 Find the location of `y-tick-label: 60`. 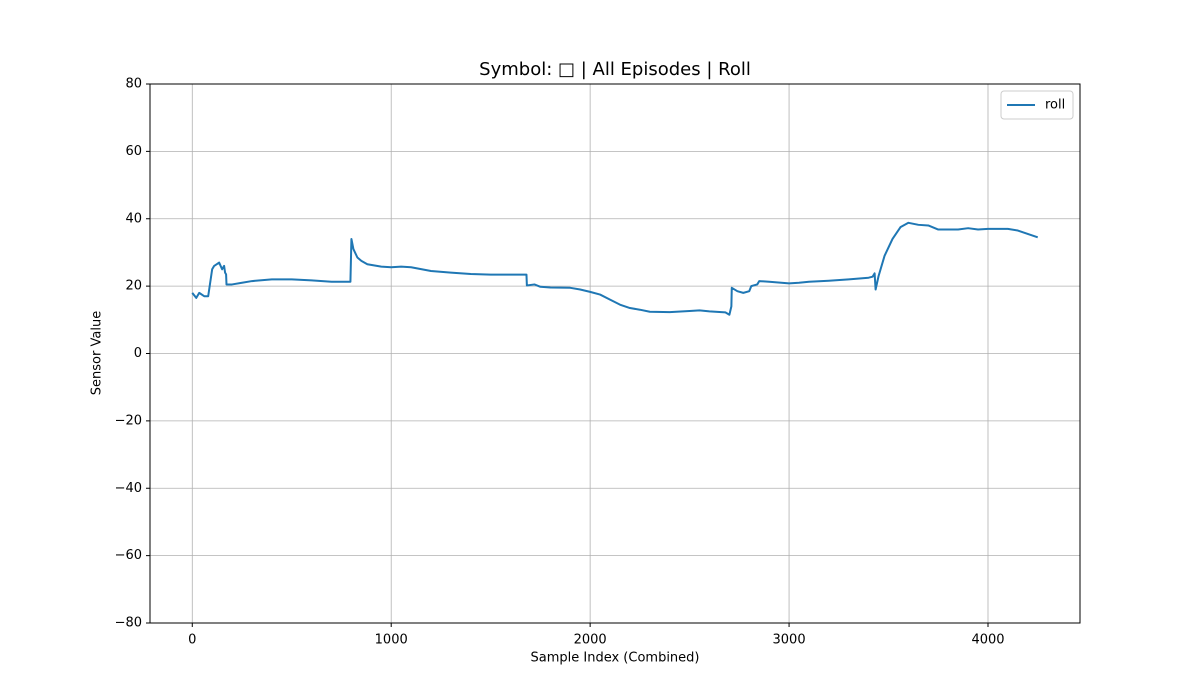

y-tick-label: 60 is located at coordinates (133, 151).